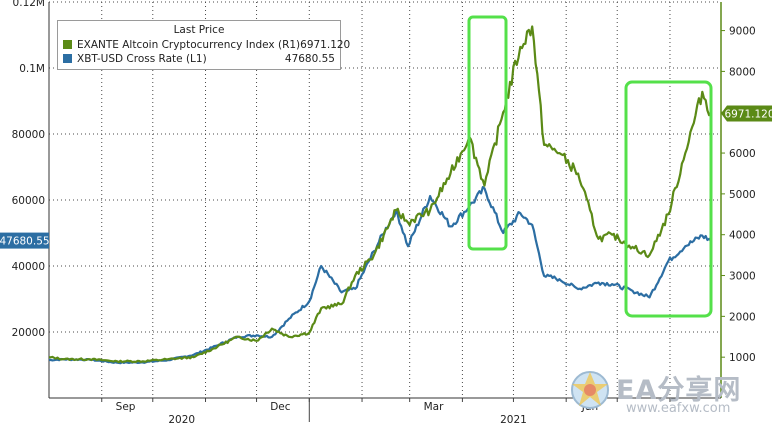 The image size is (772, 429). What do you see at coordinates (679, 390) in the screenshot?
I see `watermark-text: EA分享网` at bounding box center [679, 390].